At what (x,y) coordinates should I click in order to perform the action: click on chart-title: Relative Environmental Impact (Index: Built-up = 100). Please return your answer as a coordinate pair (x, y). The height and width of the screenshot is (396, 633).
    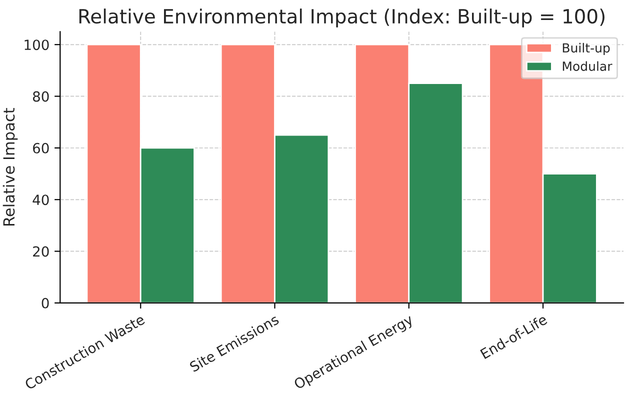
    Looking at the image, I should click on (341, 18).